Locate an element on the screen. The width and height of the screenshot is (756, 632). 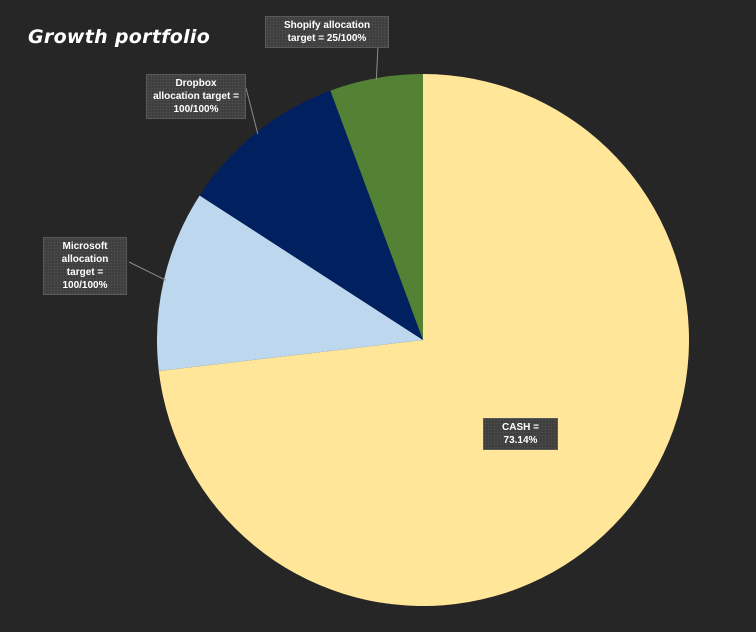
pie-slice-microsoft is located at coordinates (290, 283).